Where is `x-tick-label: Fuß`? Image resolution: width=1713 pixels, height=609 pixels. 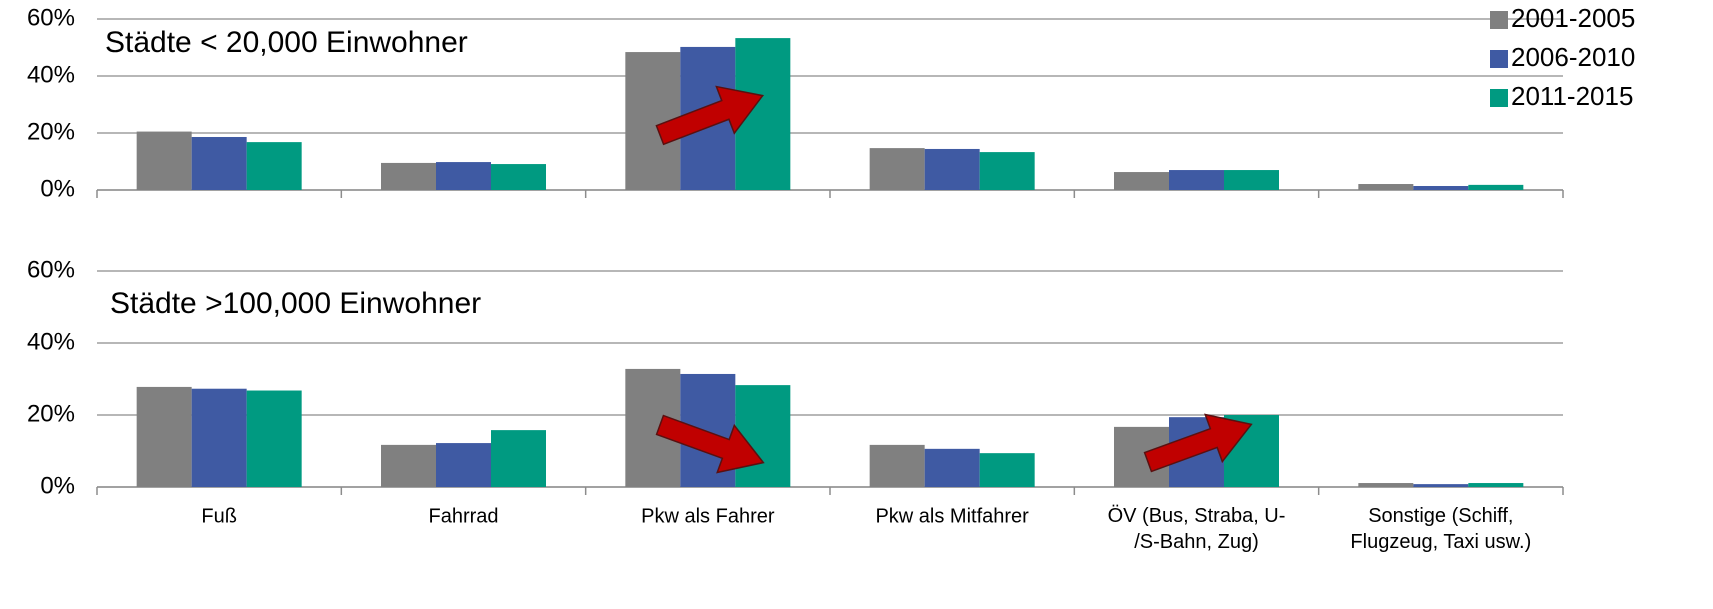
x-tick-label: Fuß is located at coordinates (219, 516).